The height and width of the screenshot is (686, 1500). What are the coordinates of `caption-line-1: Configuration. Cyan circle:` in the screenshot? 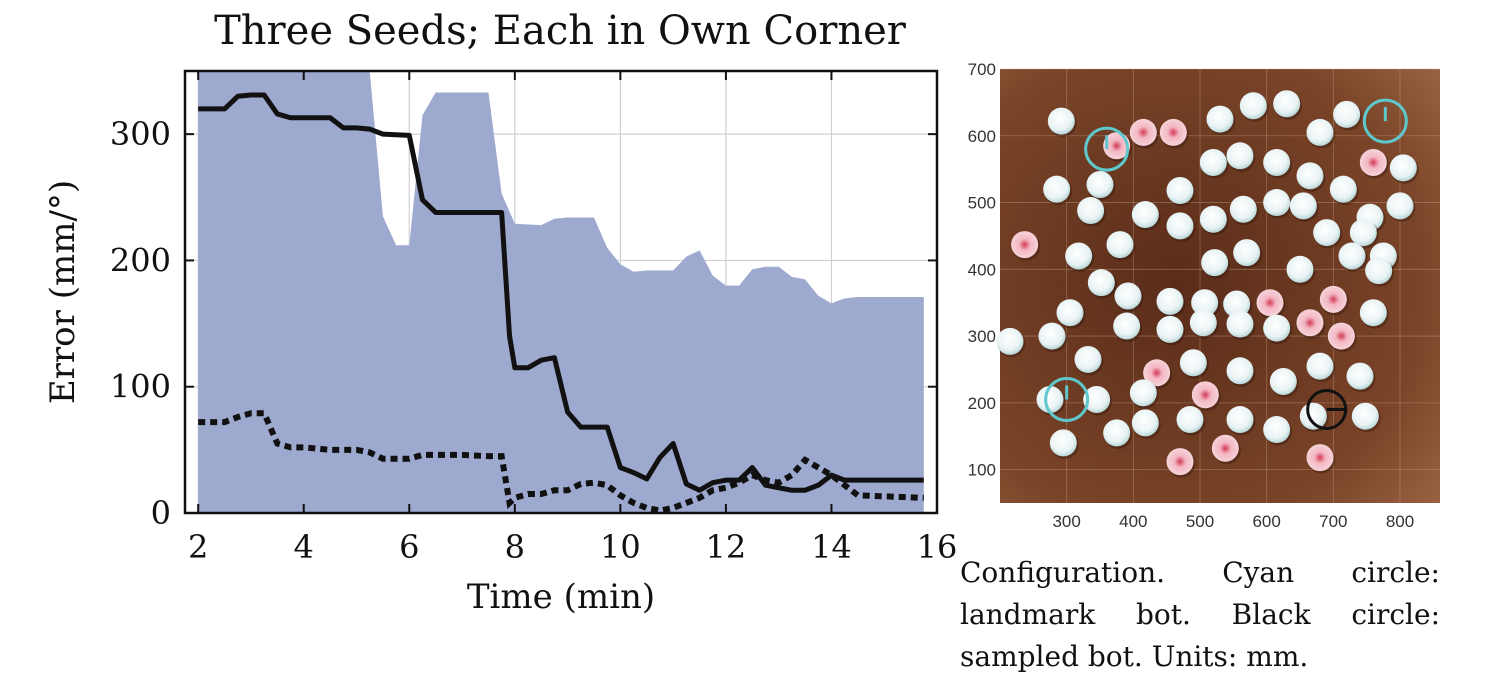 It's located at (1200, 572).